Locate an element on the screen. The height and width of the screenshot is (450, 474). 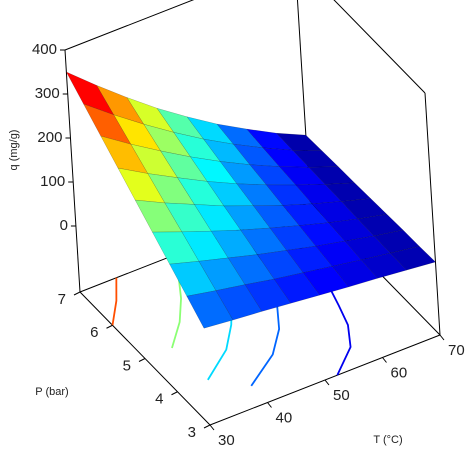
z-axis-title: q (mg/g) is located at coordinates (14, 150).